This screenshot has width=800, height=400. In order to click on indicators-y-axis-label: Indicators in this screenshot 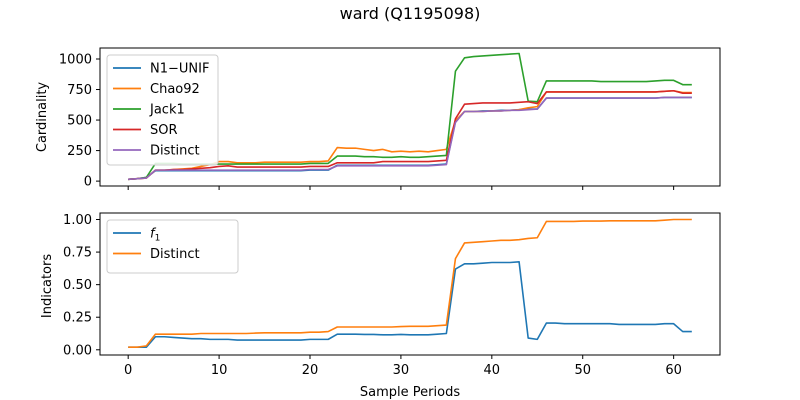, I will do `click(47, 286)`.